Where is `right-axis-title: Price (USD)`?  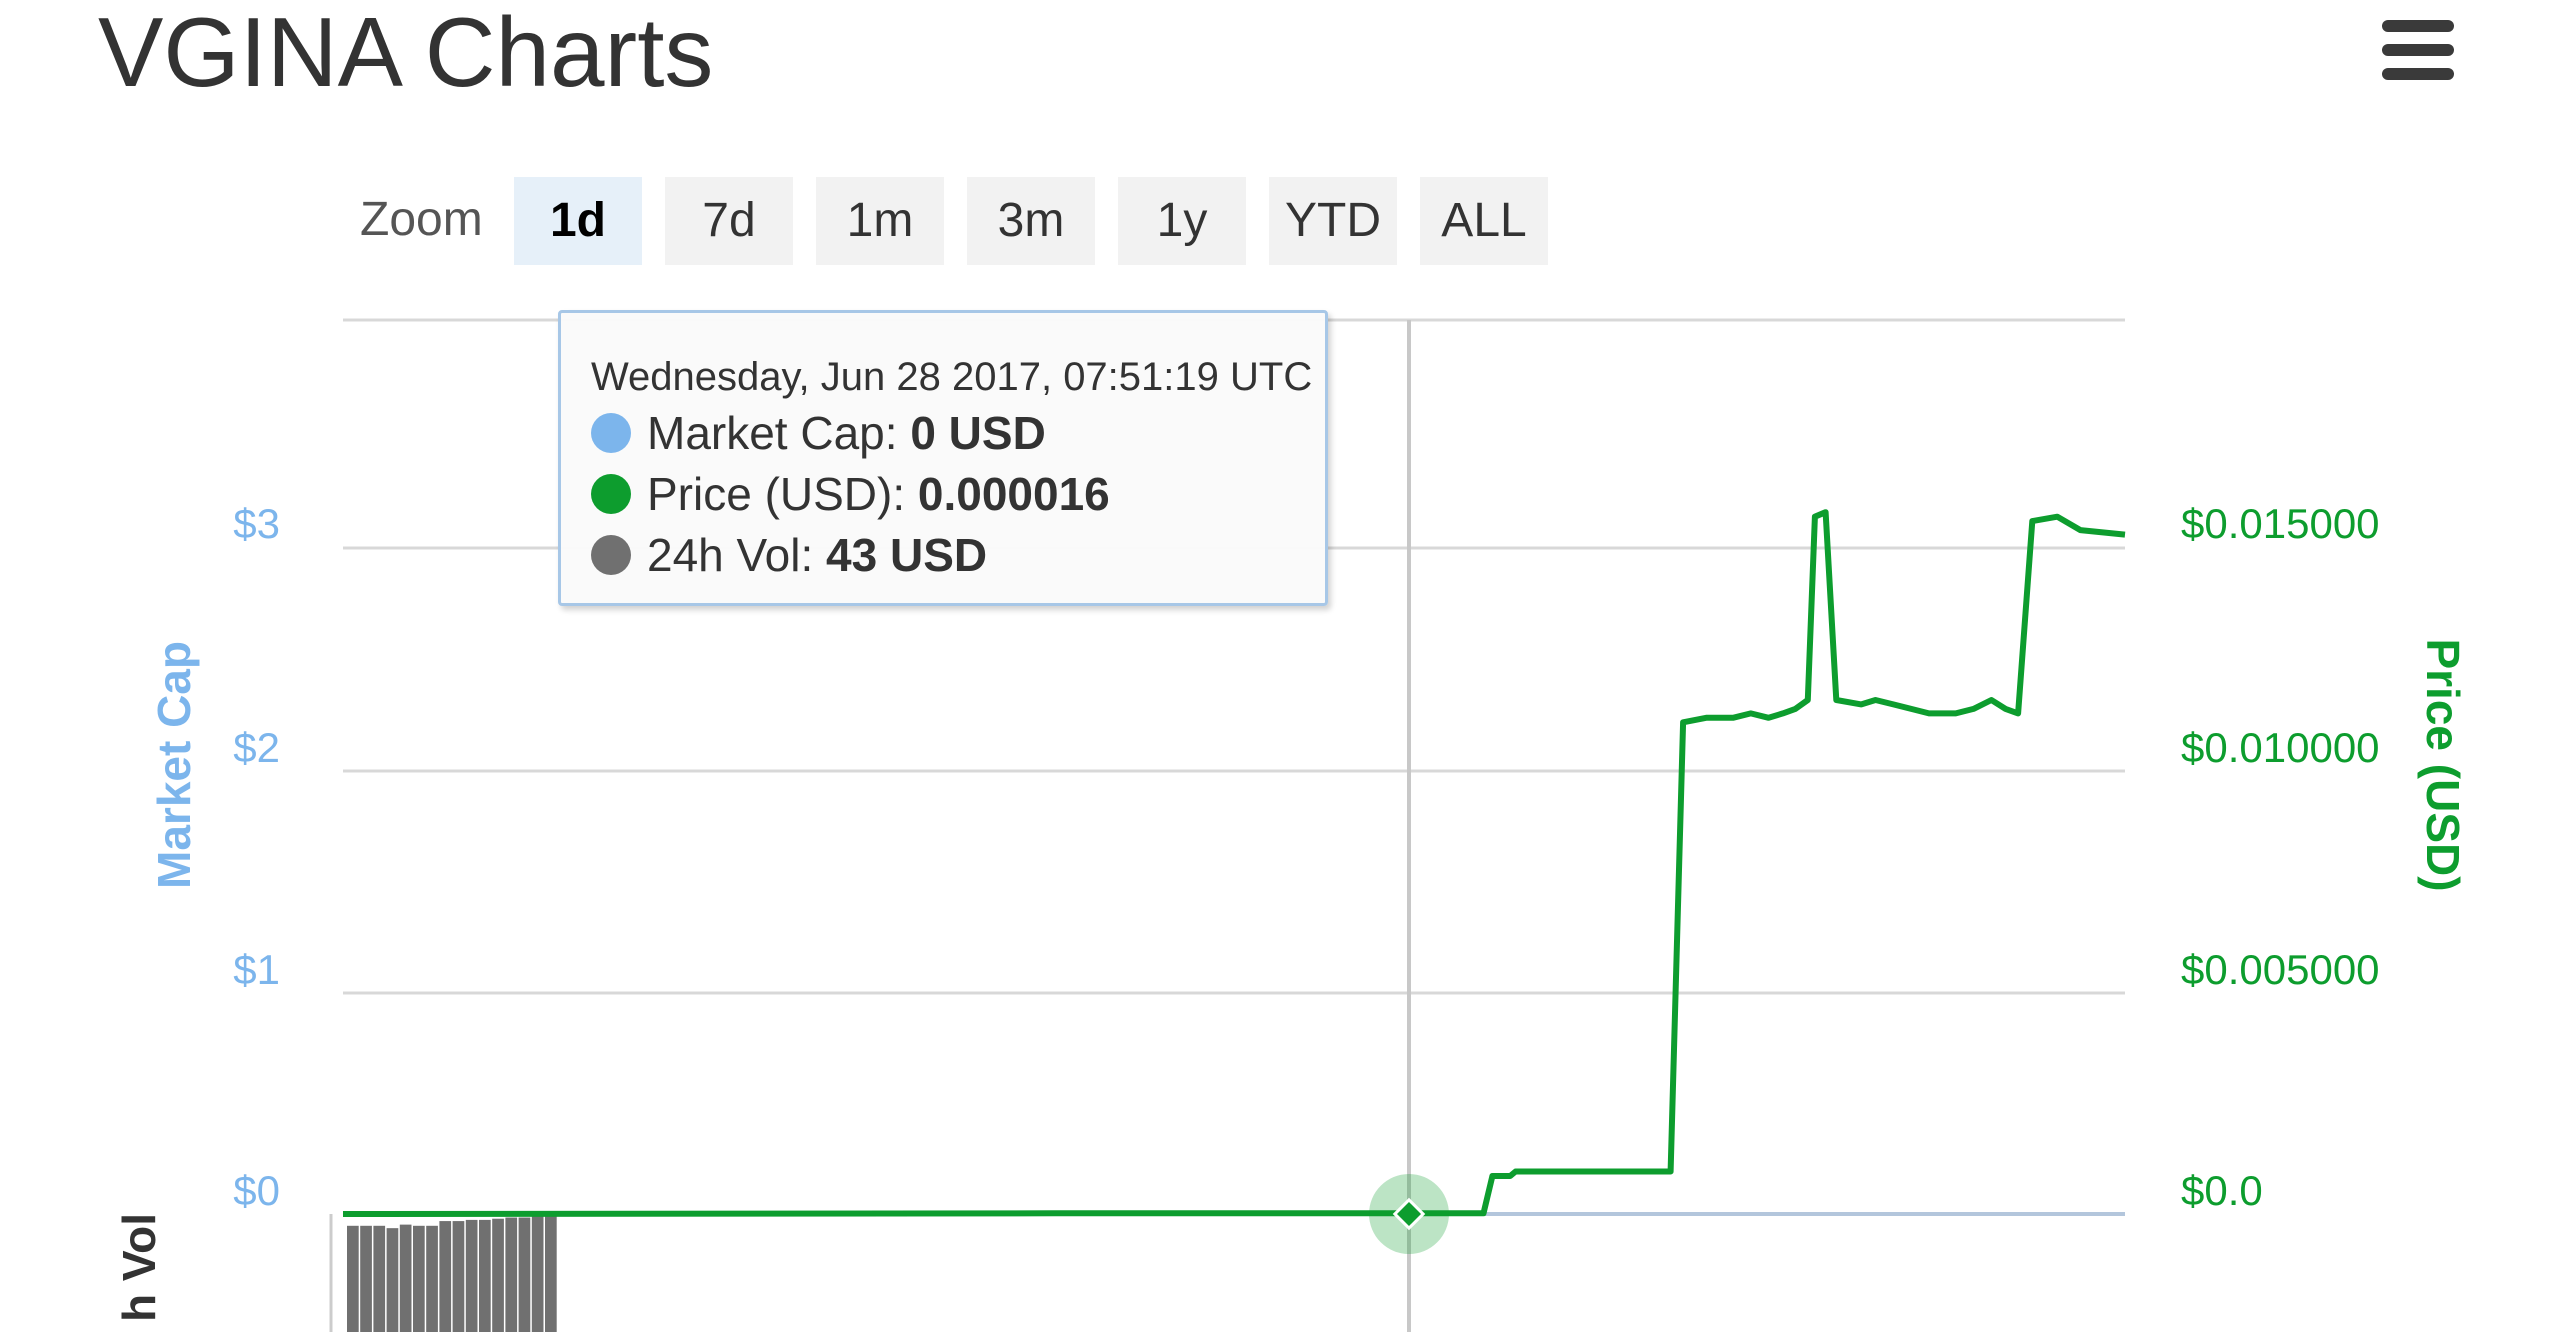
right-axis-title: Price (USD) is located at coordinates (2443, 764).